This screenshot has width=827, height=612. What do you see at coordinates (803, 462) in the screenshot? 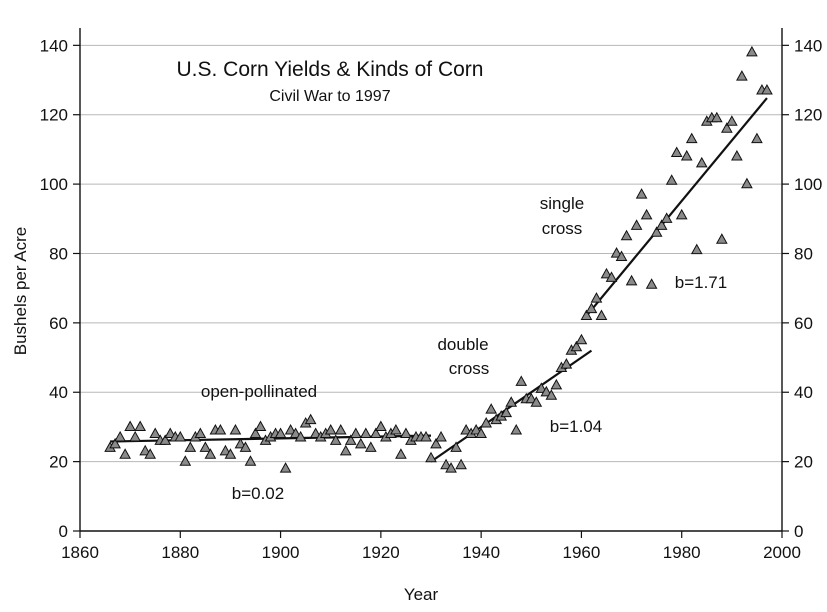
I see `y-tick-label-right-20: 20` at bounding box center [803, 462].